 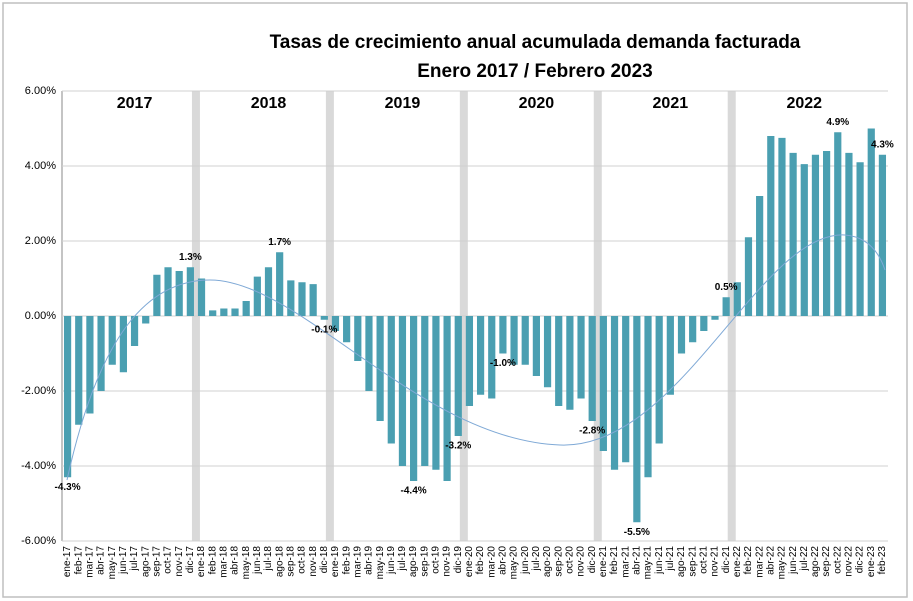 I want to click on x-tick-label: feb-20, so click(x=480, y=560).